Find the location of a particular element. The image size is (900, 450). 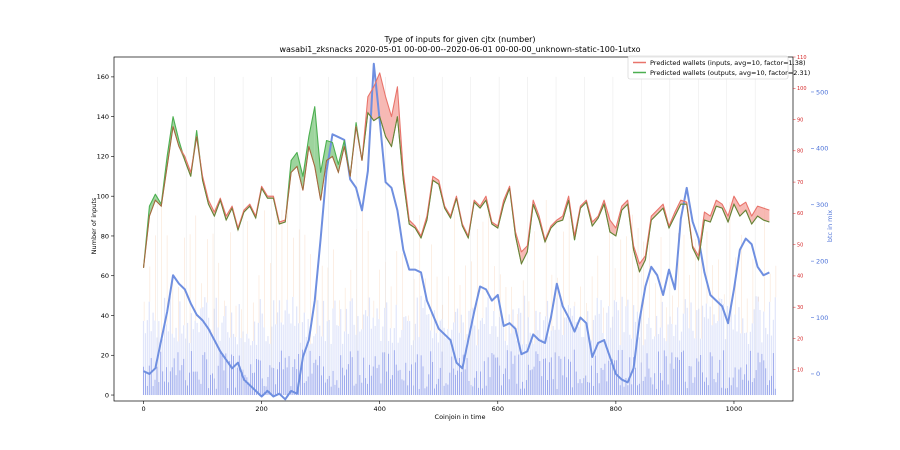

y-right-red-tick-label: 90 is located at coordinates (800, 120).